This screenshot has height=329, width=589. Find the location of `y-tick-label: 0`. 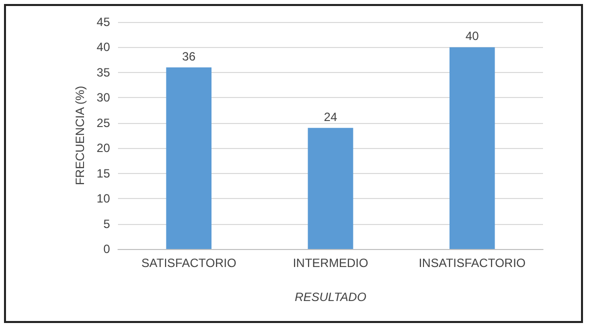

y-tick-label: 0 is located at coordinates (106, 249).